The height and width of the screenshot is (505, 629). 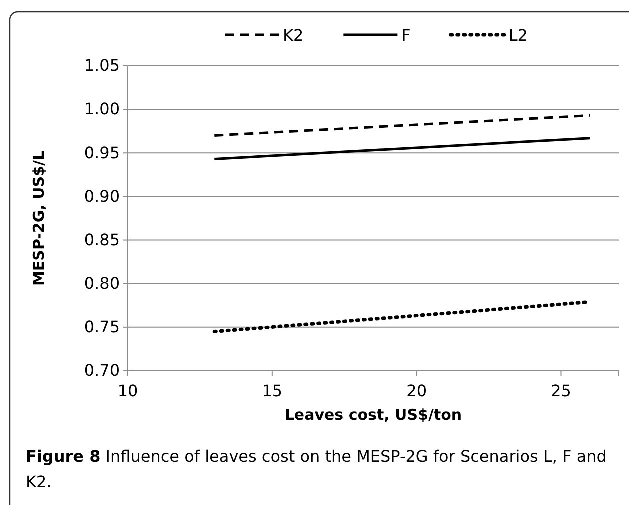 What do you see at coordinates (406, 35) in the screenshot?
I see `legend-label: F` at bounding box center [406, 35].